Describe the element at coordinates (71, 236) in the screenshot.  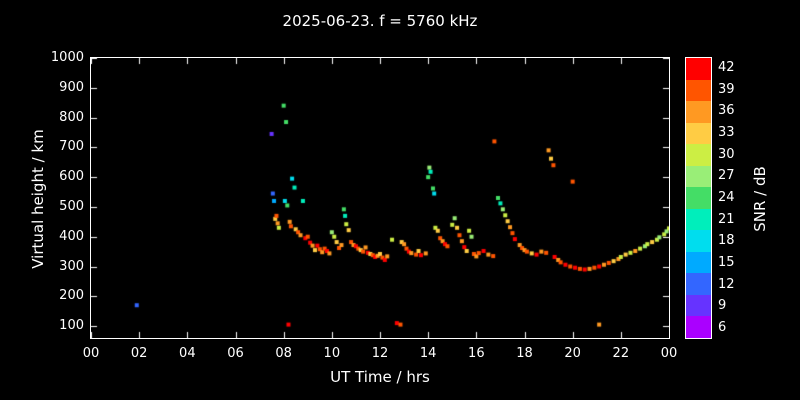
I see `y-tick-label: 400` at that location.